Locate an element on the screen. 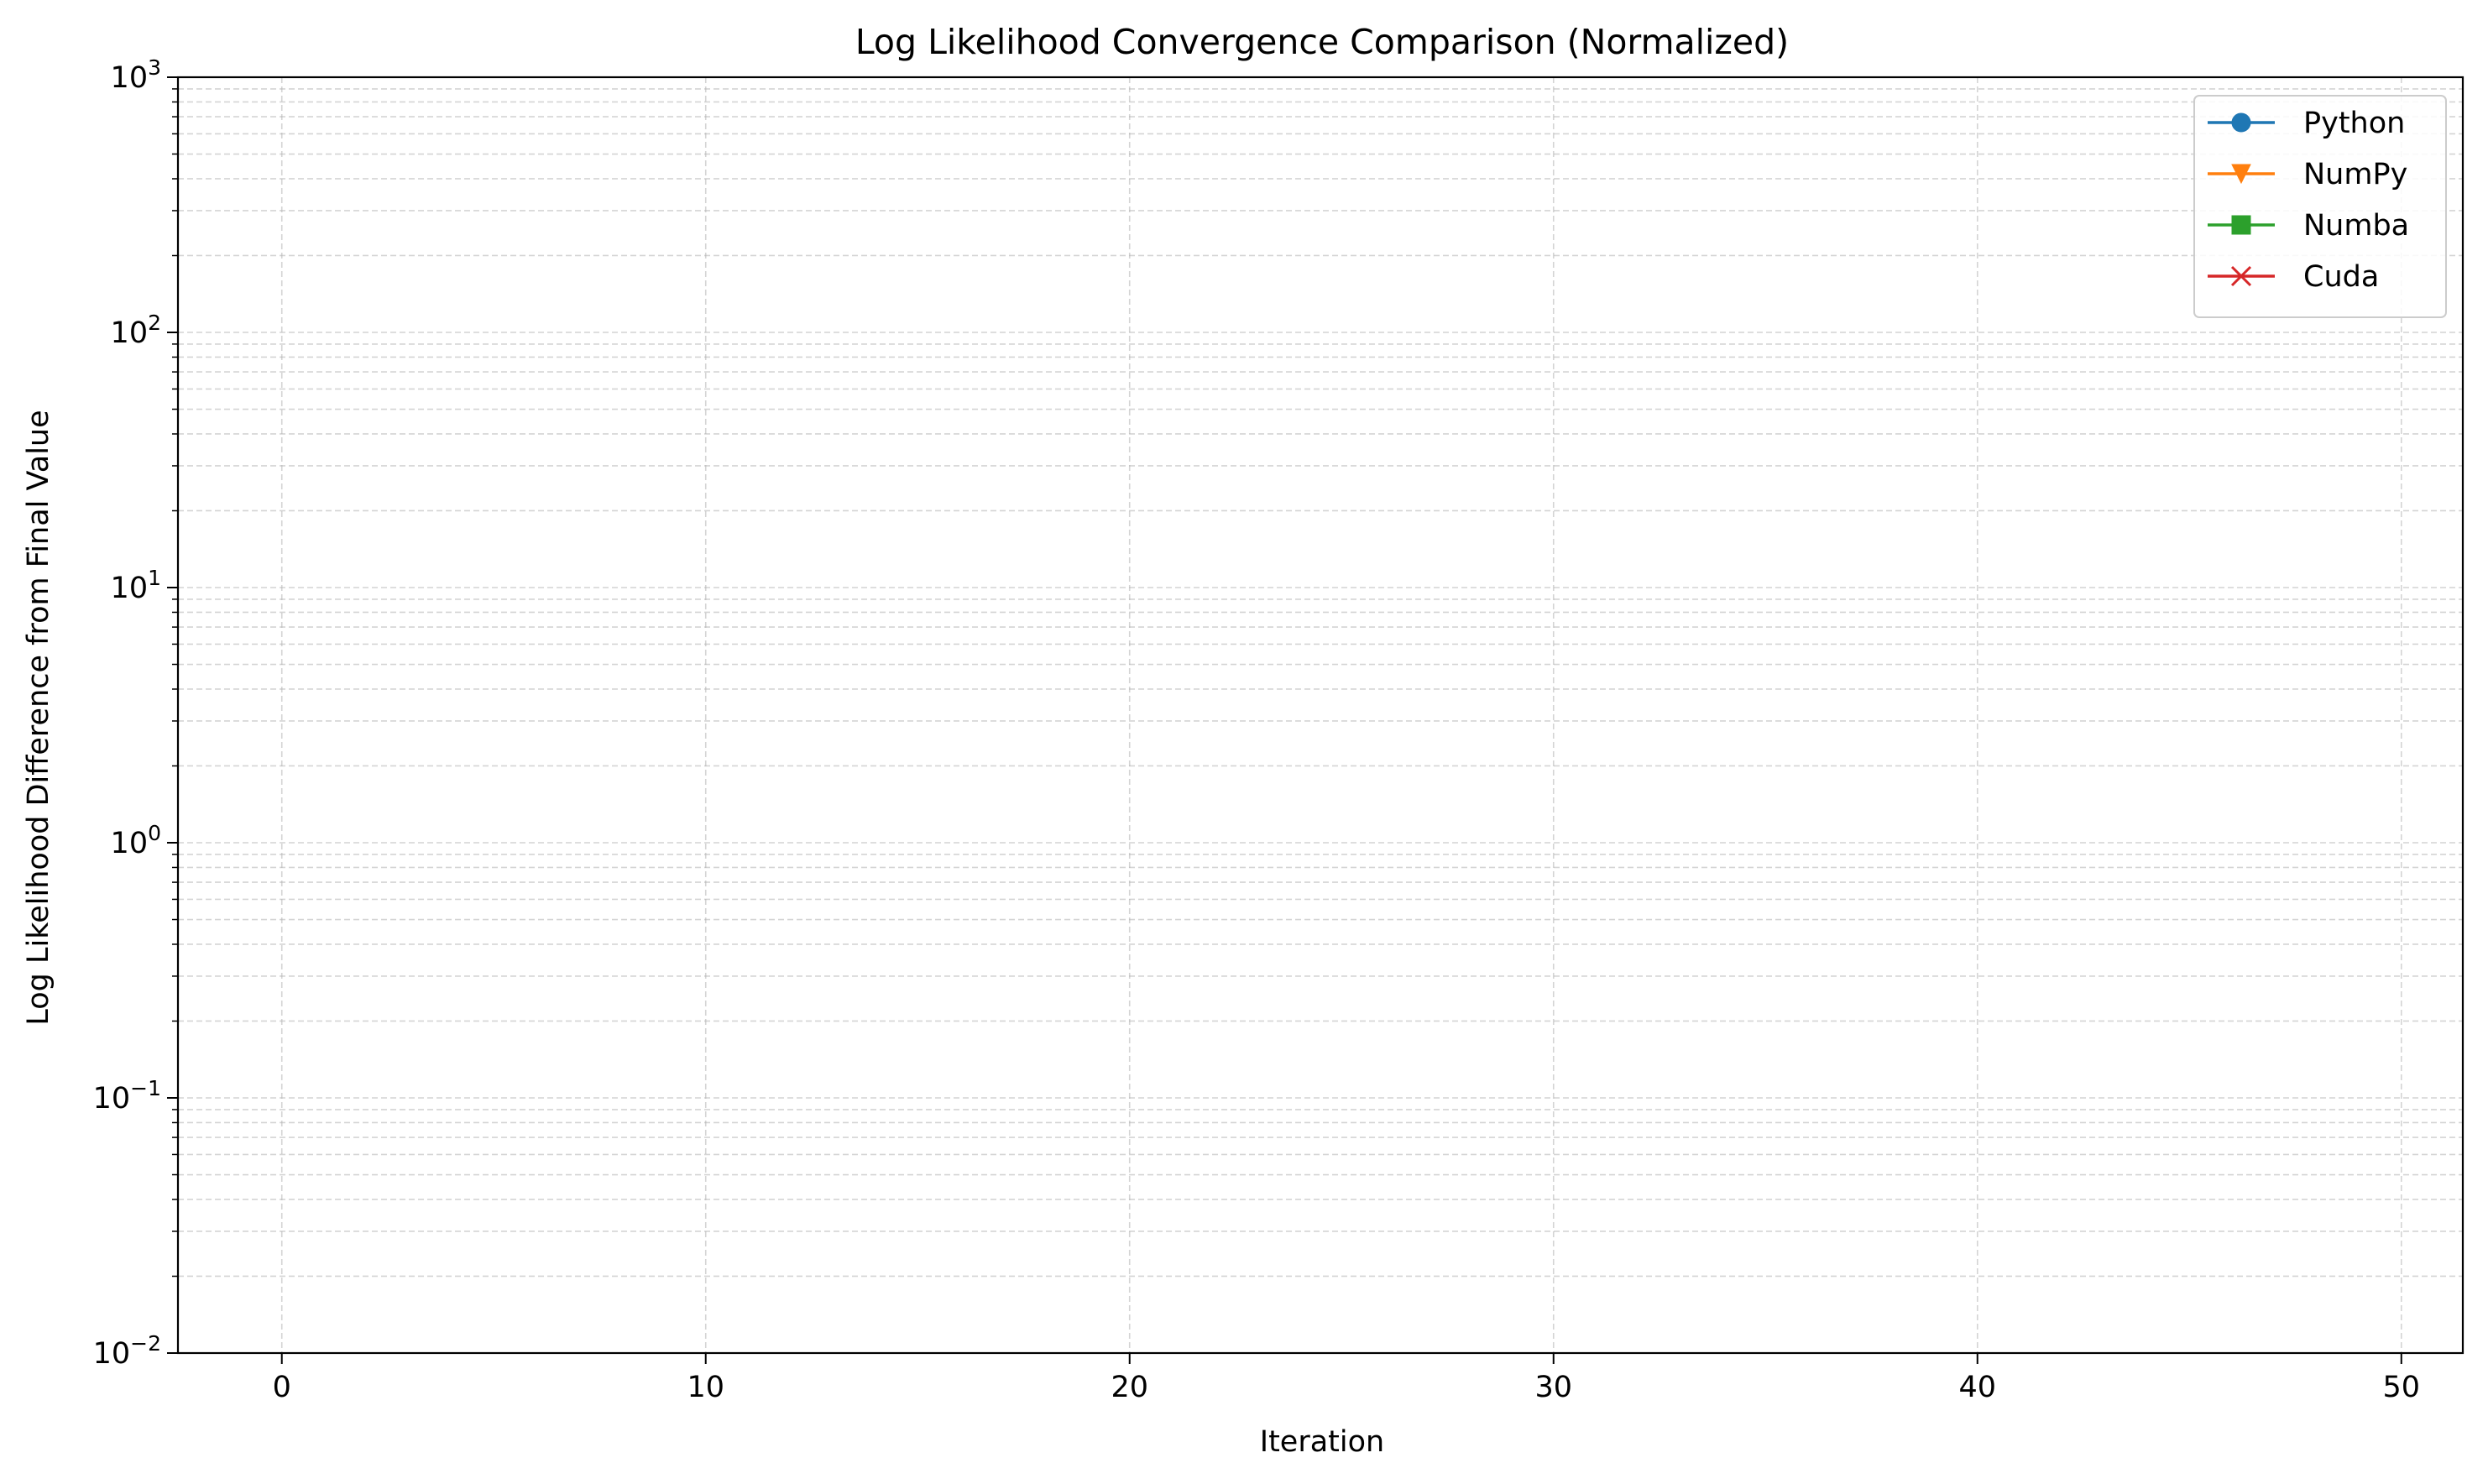  x-tick-label: 20 is located at coordinates (1129, 1387).